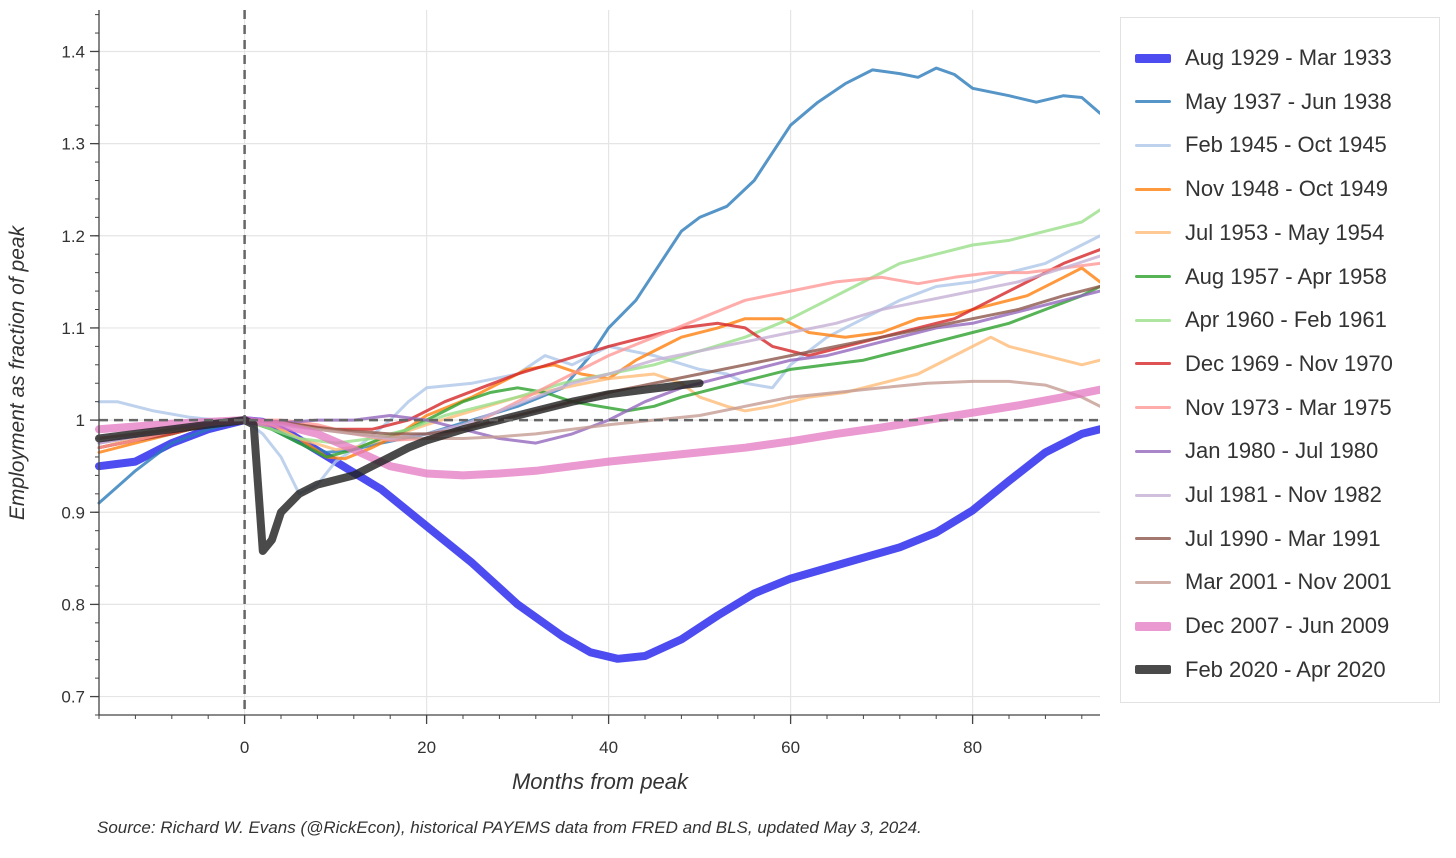 This screenshot has width=1456, height=858. Describe the element at coordinates (600, 781) in the screenshot. I see `x-axis-label: Months from peak` at that location.